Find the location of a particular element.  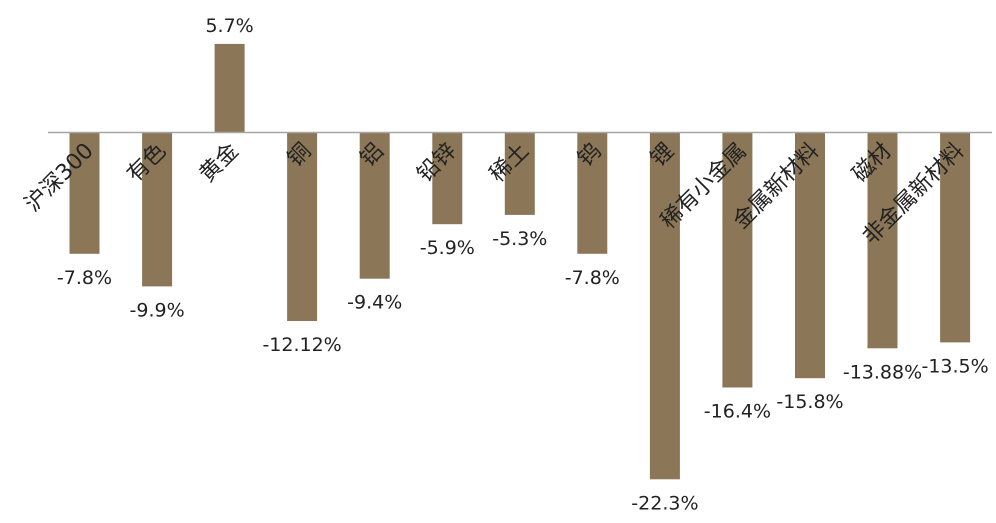

value-label-9: -16.4% is located at coordinates (737, 412).